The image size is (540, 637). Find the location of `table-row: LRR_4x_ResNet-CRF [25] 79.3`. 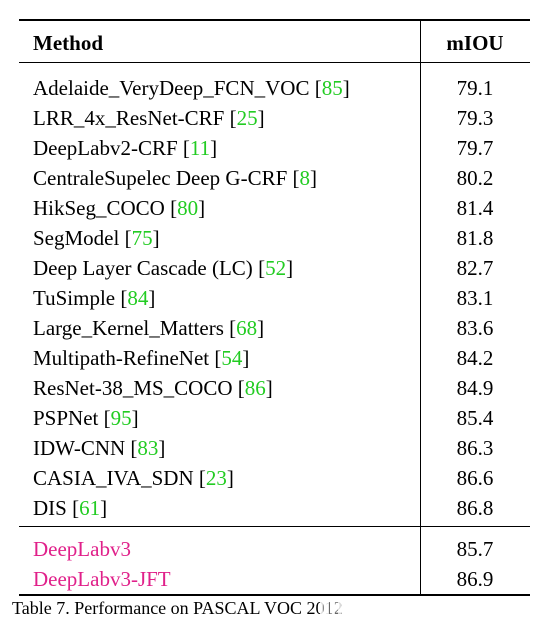

table-row: LRR_4x_ResNet-CRF [25] 79.3 is located at coordinates (274, 118).